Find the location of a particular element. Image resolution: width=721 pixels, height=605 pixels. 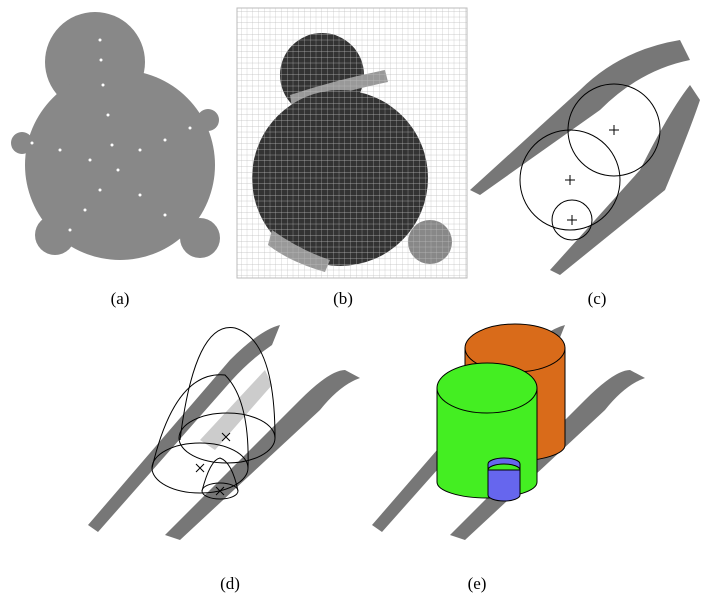

panel-label: (d) is located at coordinates (230, 583).